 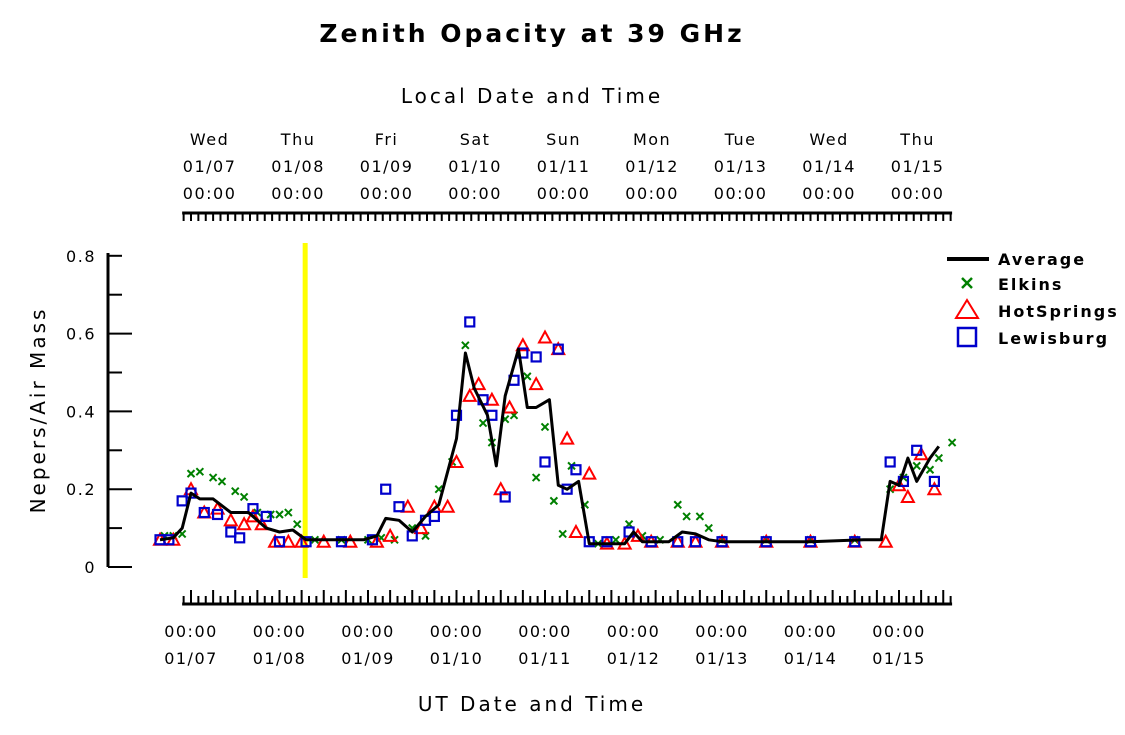 What do you see at coordinates (368, 658) in the screenshot?
I see `bottom-tick-date: 01/09` at bounding box center [368, 658].